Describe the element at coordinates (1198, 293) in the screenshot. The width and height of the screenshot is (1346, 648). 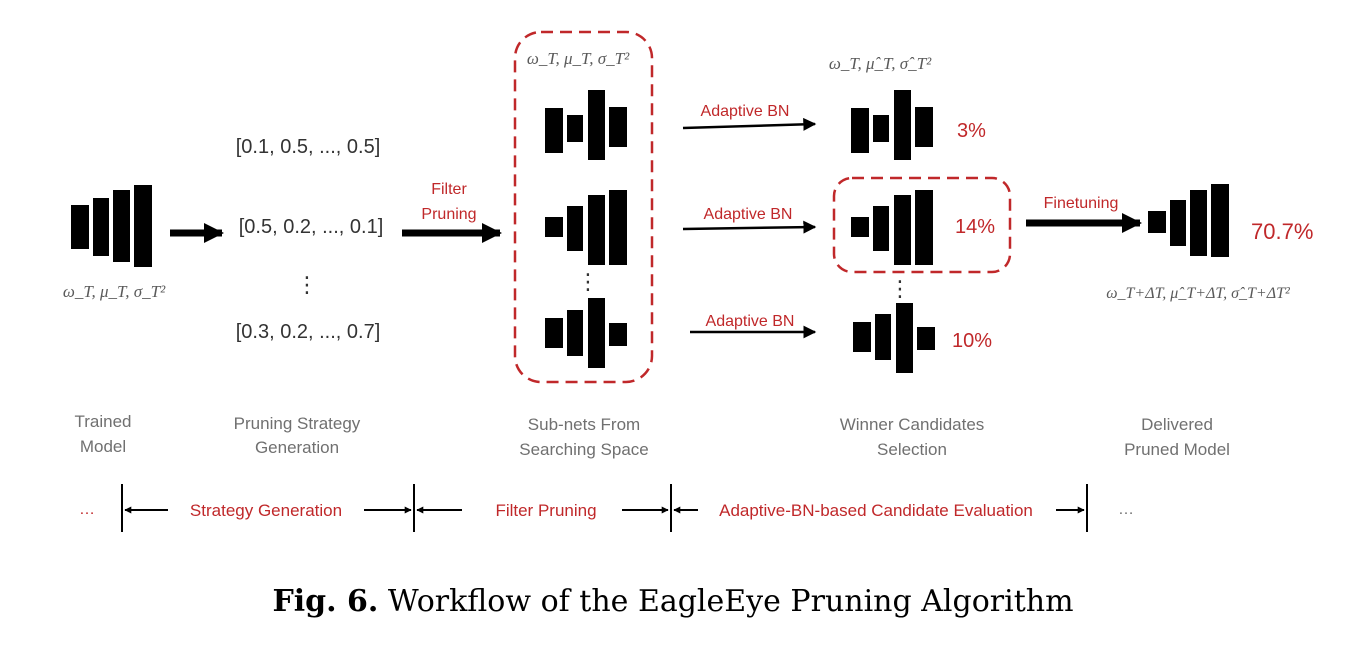
I see `delivered-params: ω_T+ΔT, μ̂_T+ΔT, σ̂_T+ΔT²` at that location.